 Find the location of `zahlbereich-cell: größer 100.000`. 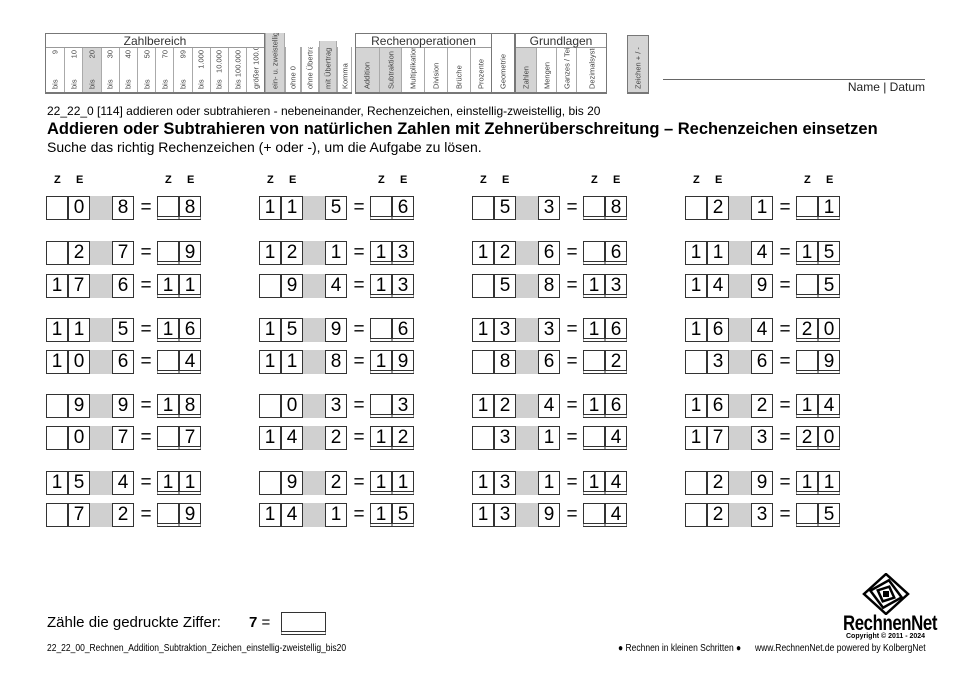

zahlbereich-cell: größer 100.000 is located at coordinates (255, 70).